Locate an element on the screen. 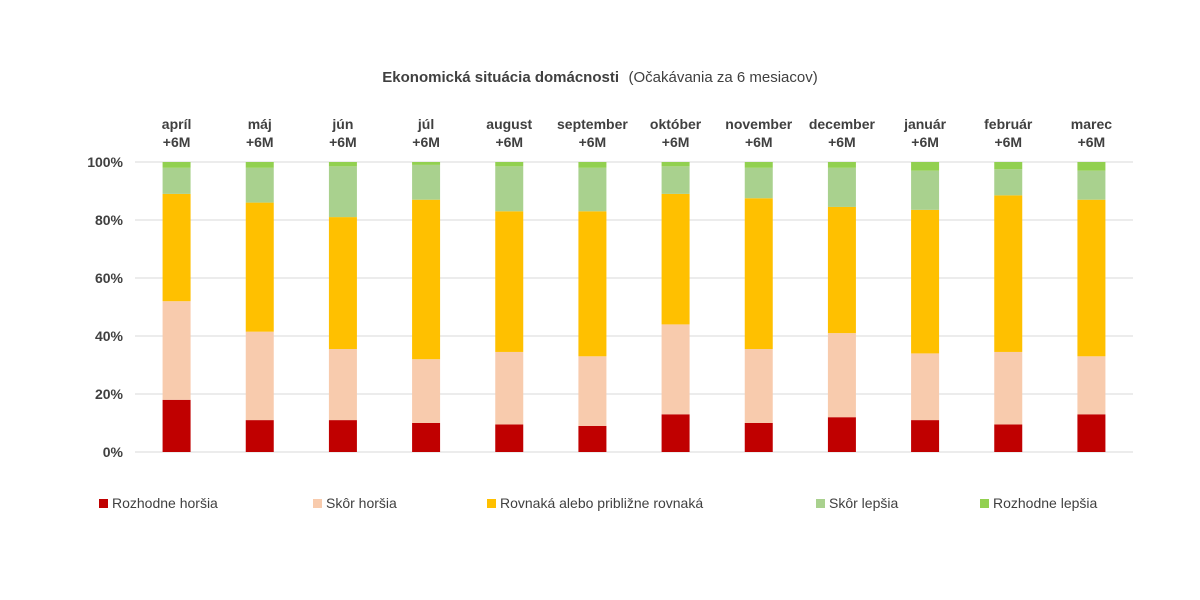 This screenshot has height=600, width=1200. category-label: jún +6M is located at coordinates (343, 133).